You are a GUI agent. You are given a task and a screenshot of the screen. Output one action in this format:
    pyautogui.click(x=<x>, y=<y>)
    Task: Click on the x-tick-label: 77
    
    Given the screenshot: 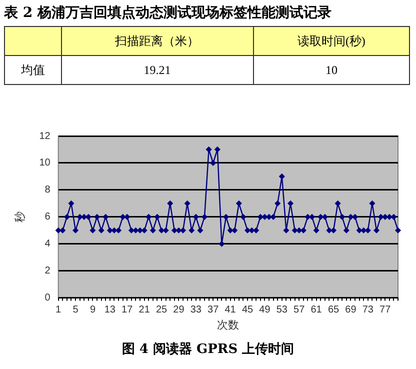 What is the action you would take?
    pyautogui.click(x=386, y=310)
    